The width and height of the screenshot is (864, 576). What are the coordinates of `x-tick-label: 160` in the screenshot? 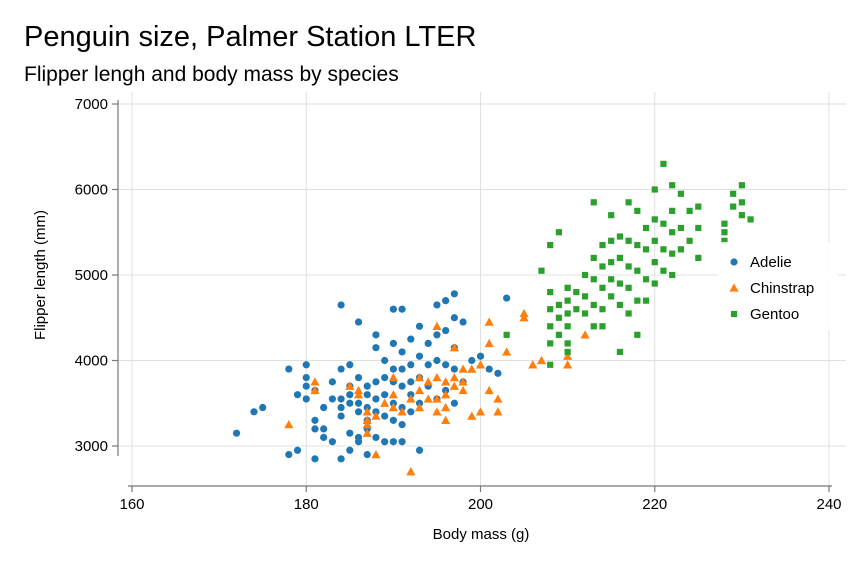 It's located at (131, 504).